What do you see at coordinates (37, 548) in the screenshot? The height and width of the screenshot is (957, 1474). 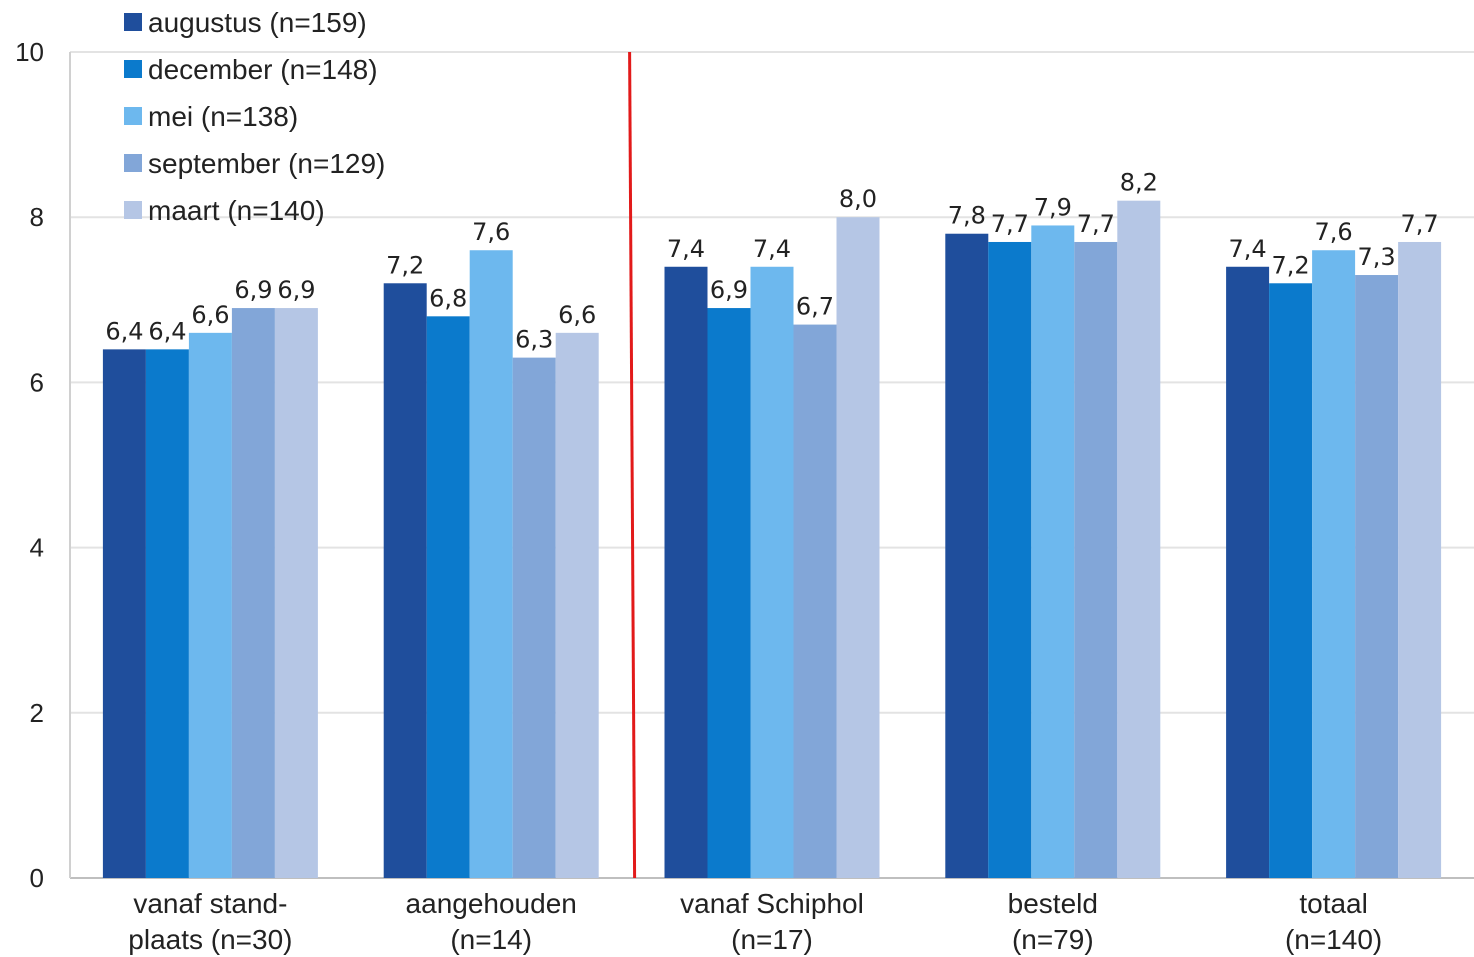 I see `y-tick-label: 4` at bounding box center [37, 548].